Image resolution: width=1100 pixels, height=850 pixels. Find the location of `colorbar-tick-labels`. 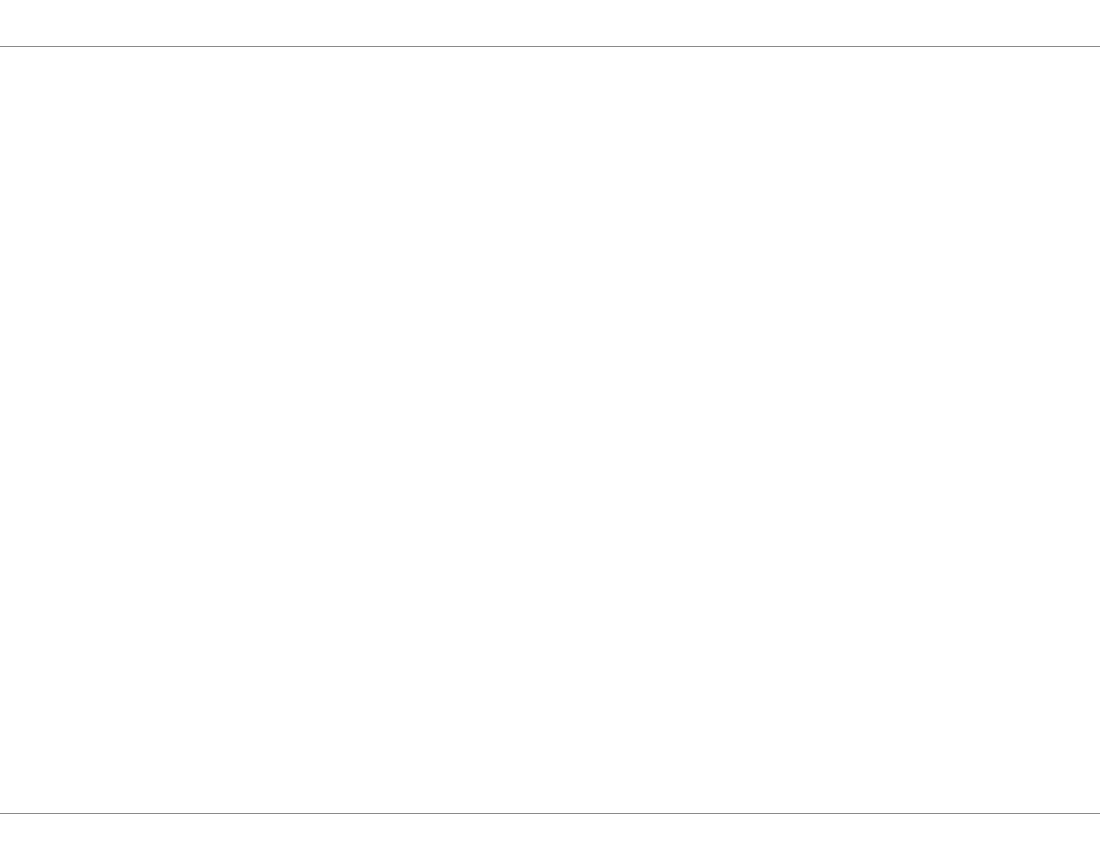

colorbar-tick-labels is located at coordinates (550, 824).